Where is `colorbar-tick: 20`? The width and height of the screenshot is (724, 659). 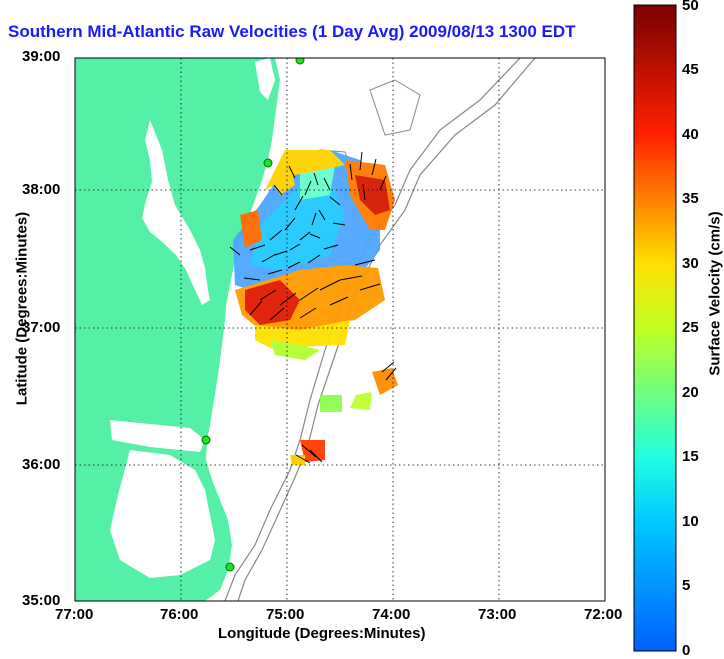
colorbar-tick: 20 is located at coordinates (690, 392).